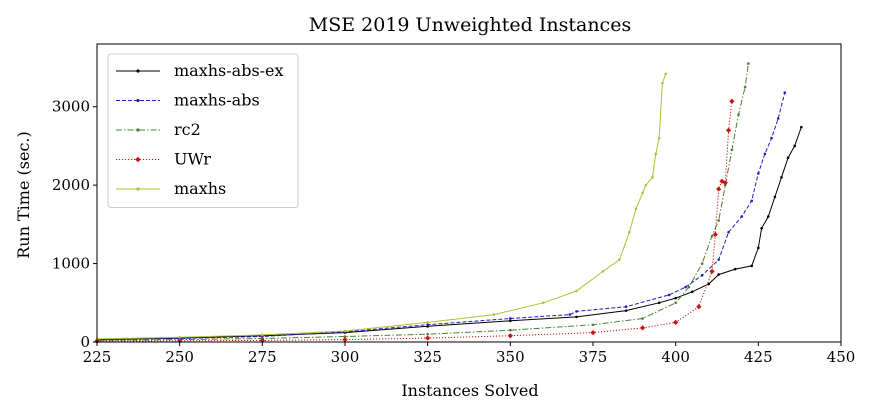 The image size is (872, 417). I want to click on legend-label: rc2, so click(187, 129).